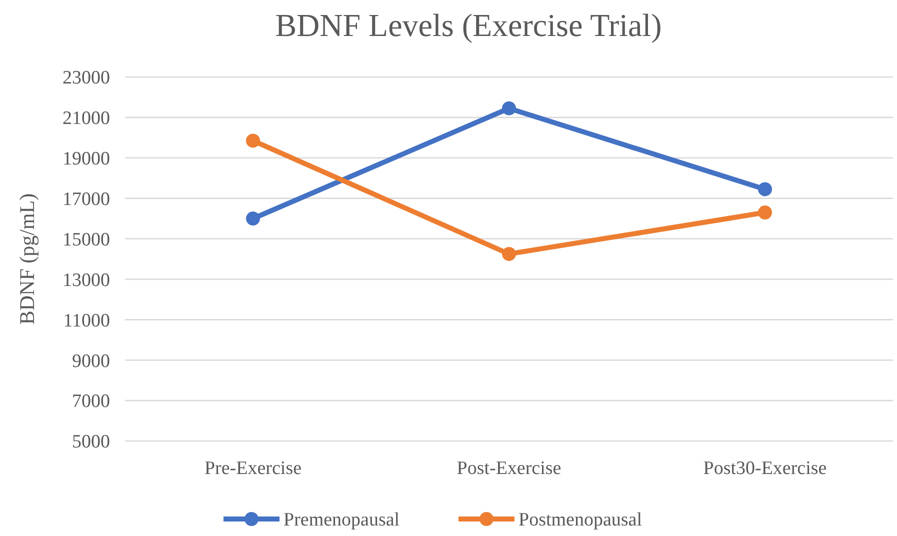 Image resolution: width=897 pixels, height=536 pixels. Describe the element at coordinates (86, 239) in the screenshot. I see `y-tick-label: 15000` at that location.